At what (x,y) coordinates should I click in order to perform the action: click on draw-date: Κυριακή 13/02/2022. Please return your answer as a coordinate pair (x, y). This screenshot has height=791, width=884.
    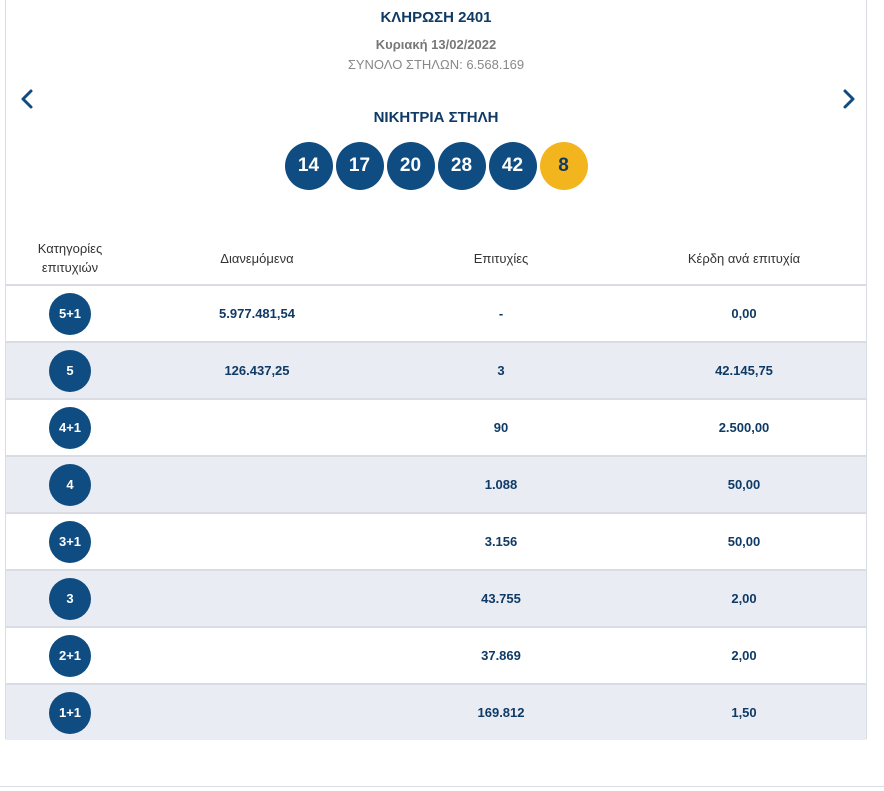
    Looking at the image, I should click on (436, 44).